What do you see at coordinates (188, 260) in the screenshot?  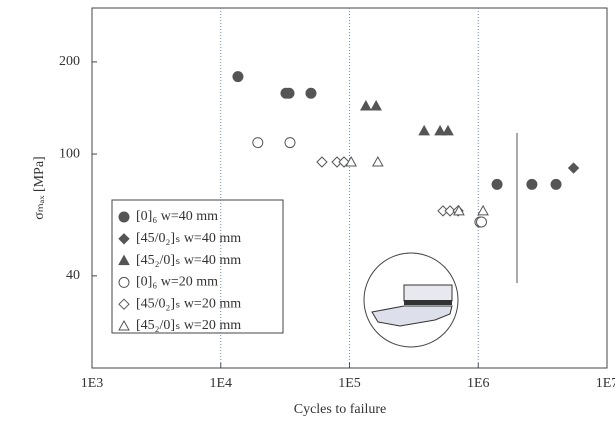 I see `legend-label: [45₂/0]ₛ w=40 mm` at bounding box center [188, 260].